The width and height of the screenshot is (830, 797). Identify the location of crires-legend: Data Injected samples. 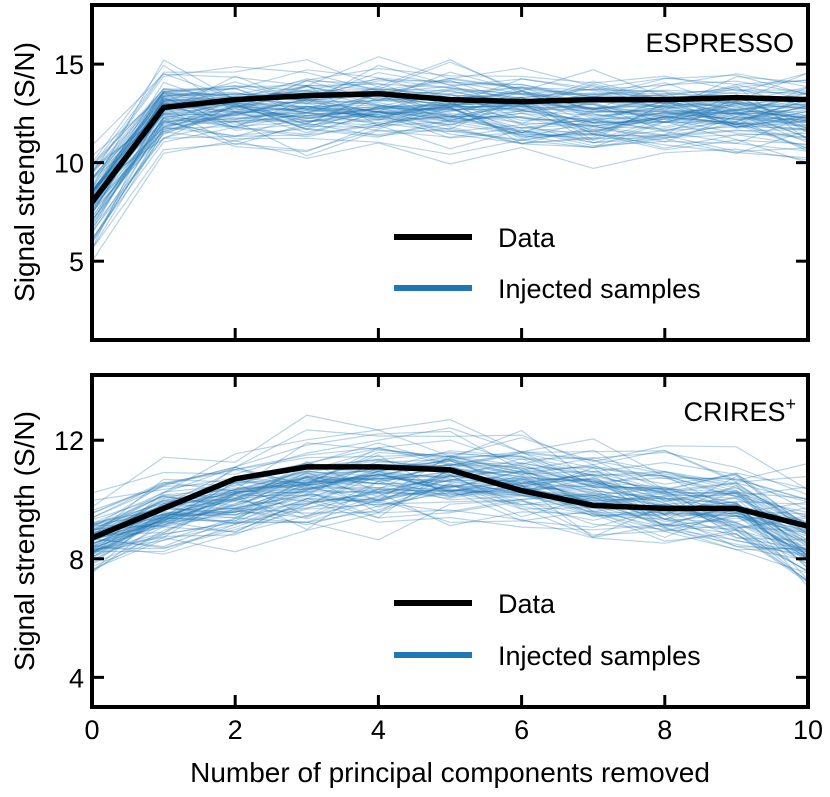
(547, 630).